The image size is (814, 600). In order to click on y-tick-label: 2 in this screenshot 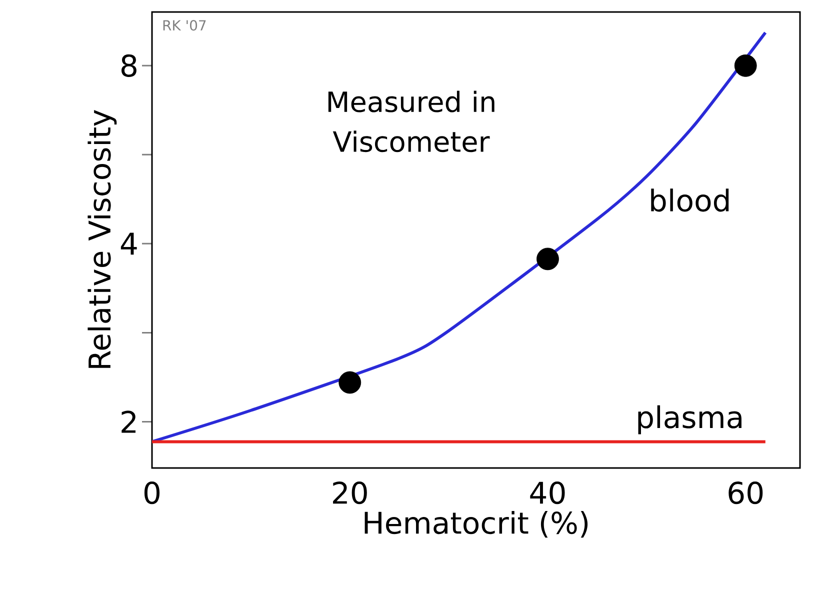, I will do `click(129, 421)`.